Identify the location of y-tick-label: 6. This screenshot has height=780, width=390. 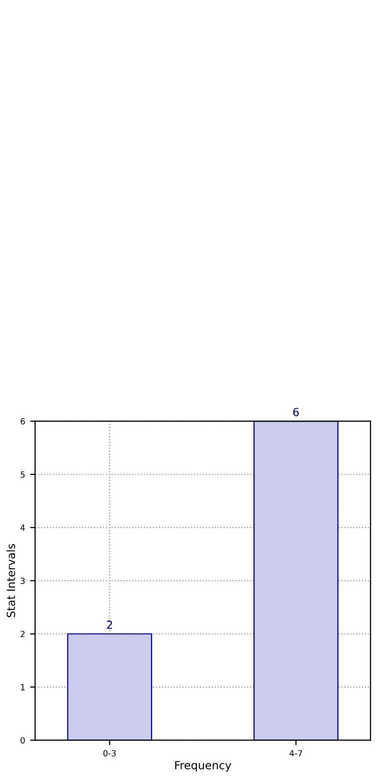
(22, 421).